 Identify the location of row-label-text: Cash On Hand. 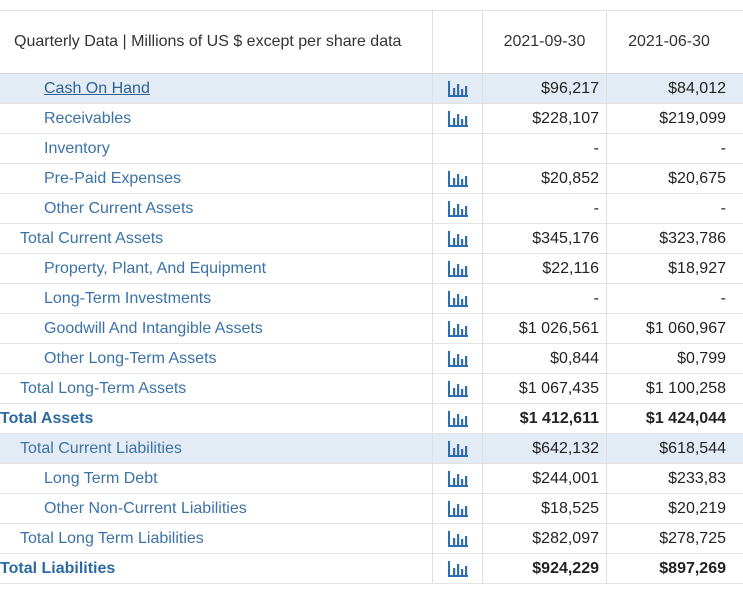
(97, 88).